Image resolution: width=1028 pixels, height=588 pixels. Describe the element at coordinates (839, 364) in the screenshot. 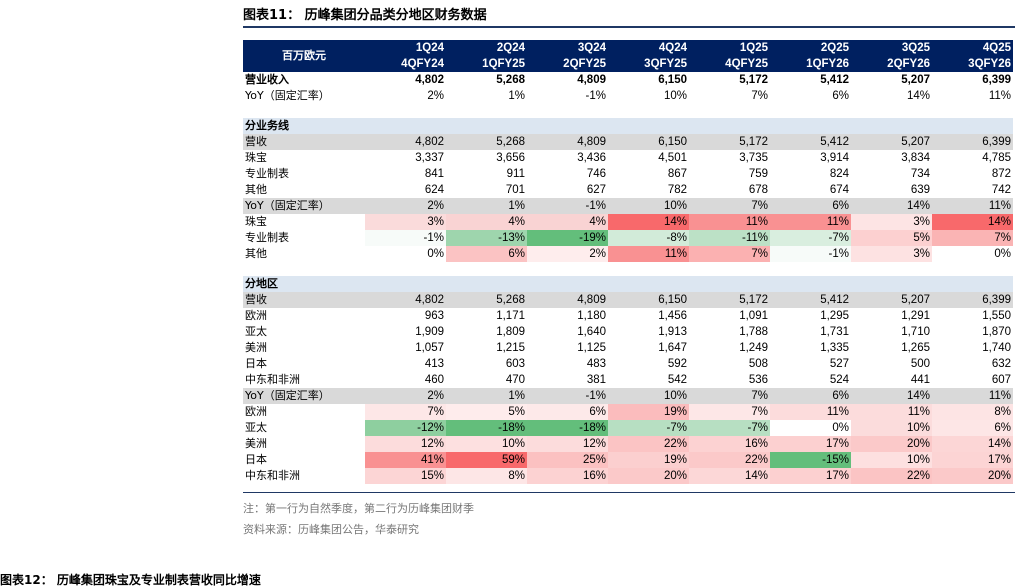

I see `value-cell: 527` at that location.